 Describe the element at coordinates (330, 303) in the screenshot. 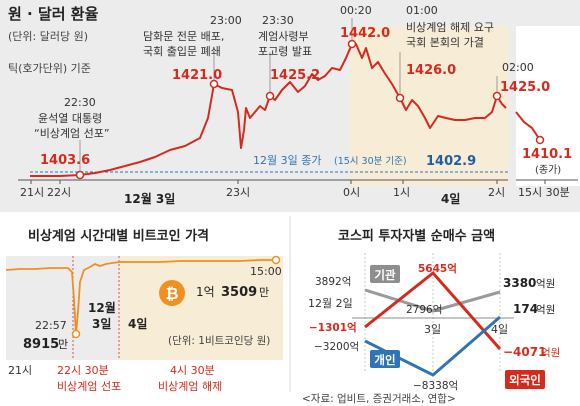

I see `kospi-cat-1: 12월 2일` at that location.